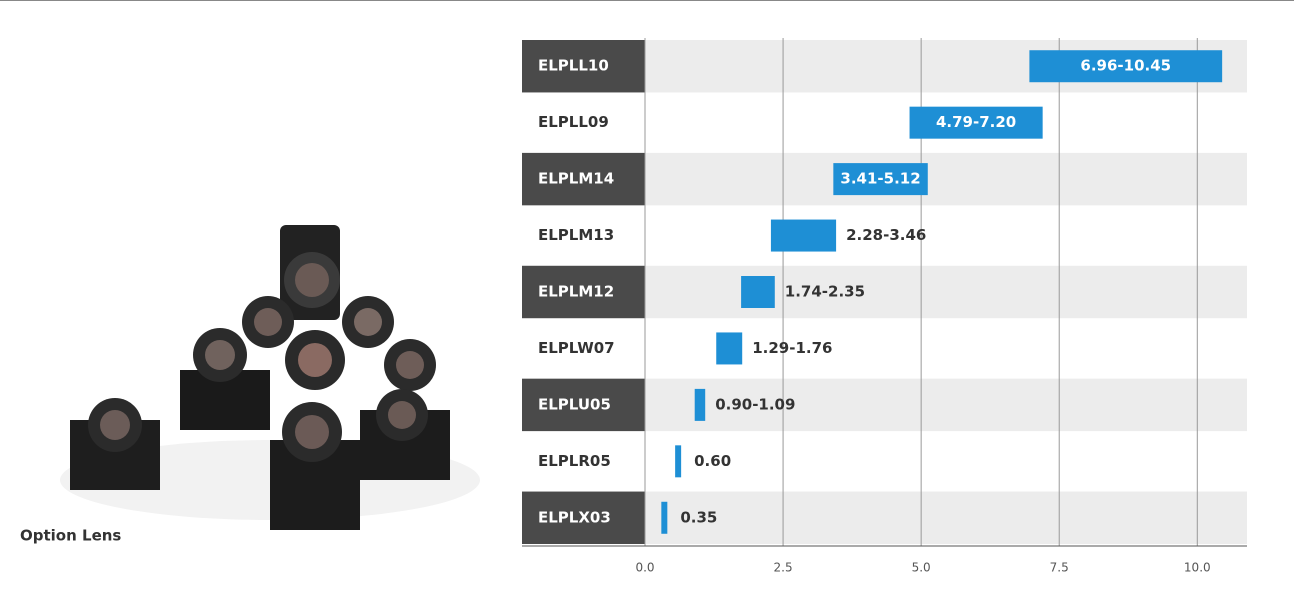  I want to click on category-label: ELPLL10, so click(573, 66).